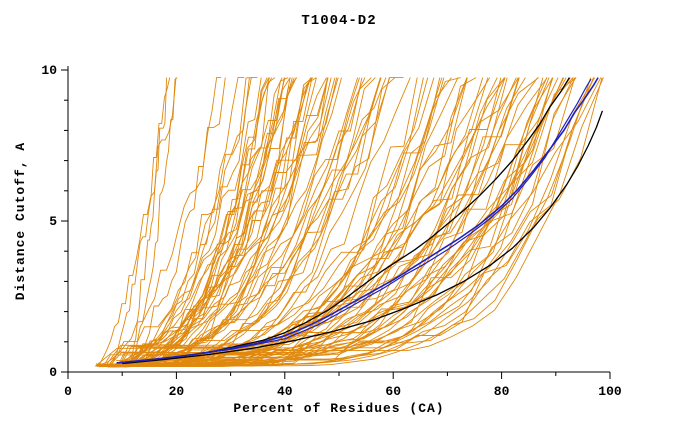 The width and height of the screenshot is (680, 440). Describe the element at coordinates (53, 221) in the screenshot. I see `y-tick-label: 5` at that location.